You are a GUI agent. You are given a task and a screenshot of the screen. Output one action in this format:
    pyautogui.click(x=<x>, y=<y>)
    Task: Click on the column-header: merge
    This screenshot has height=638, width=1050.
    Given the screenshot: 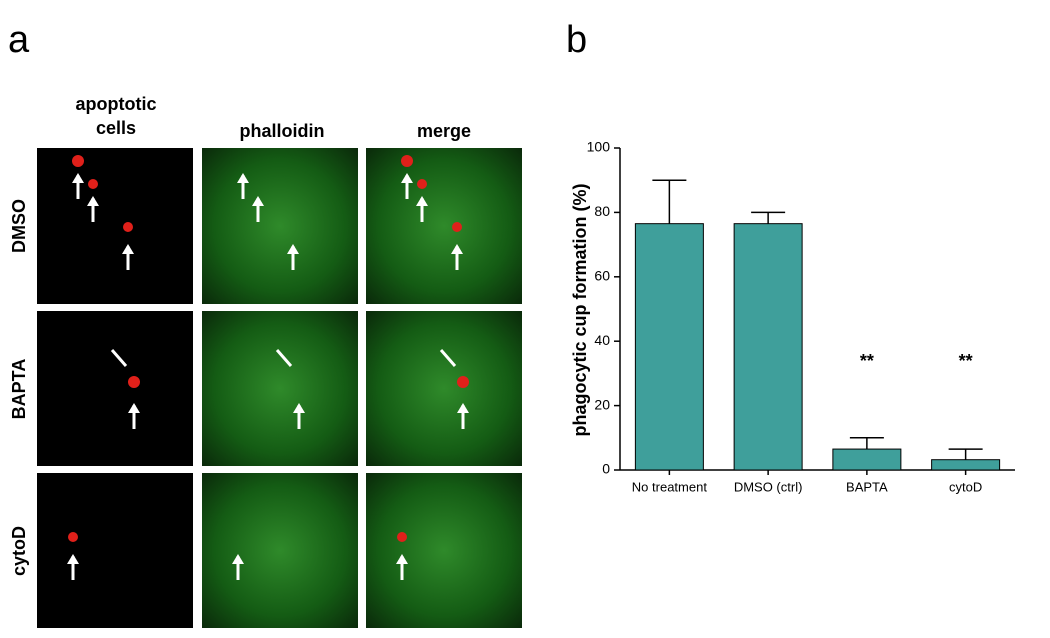 What is the action you would take?
    pyautogui.click(x=444, y=131)
    